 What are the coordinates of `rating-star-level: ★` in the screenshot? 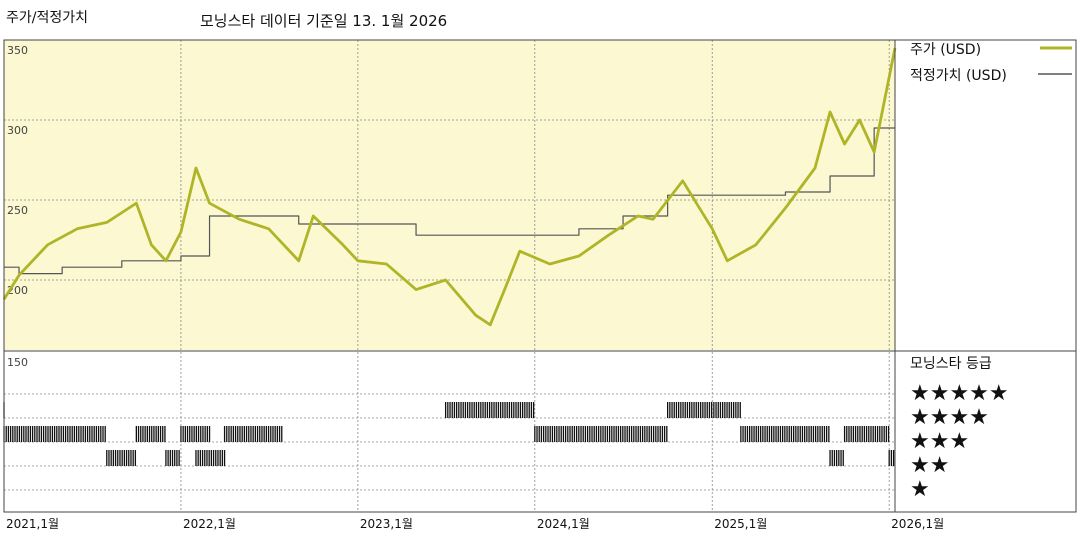 It's located at (920, 489).